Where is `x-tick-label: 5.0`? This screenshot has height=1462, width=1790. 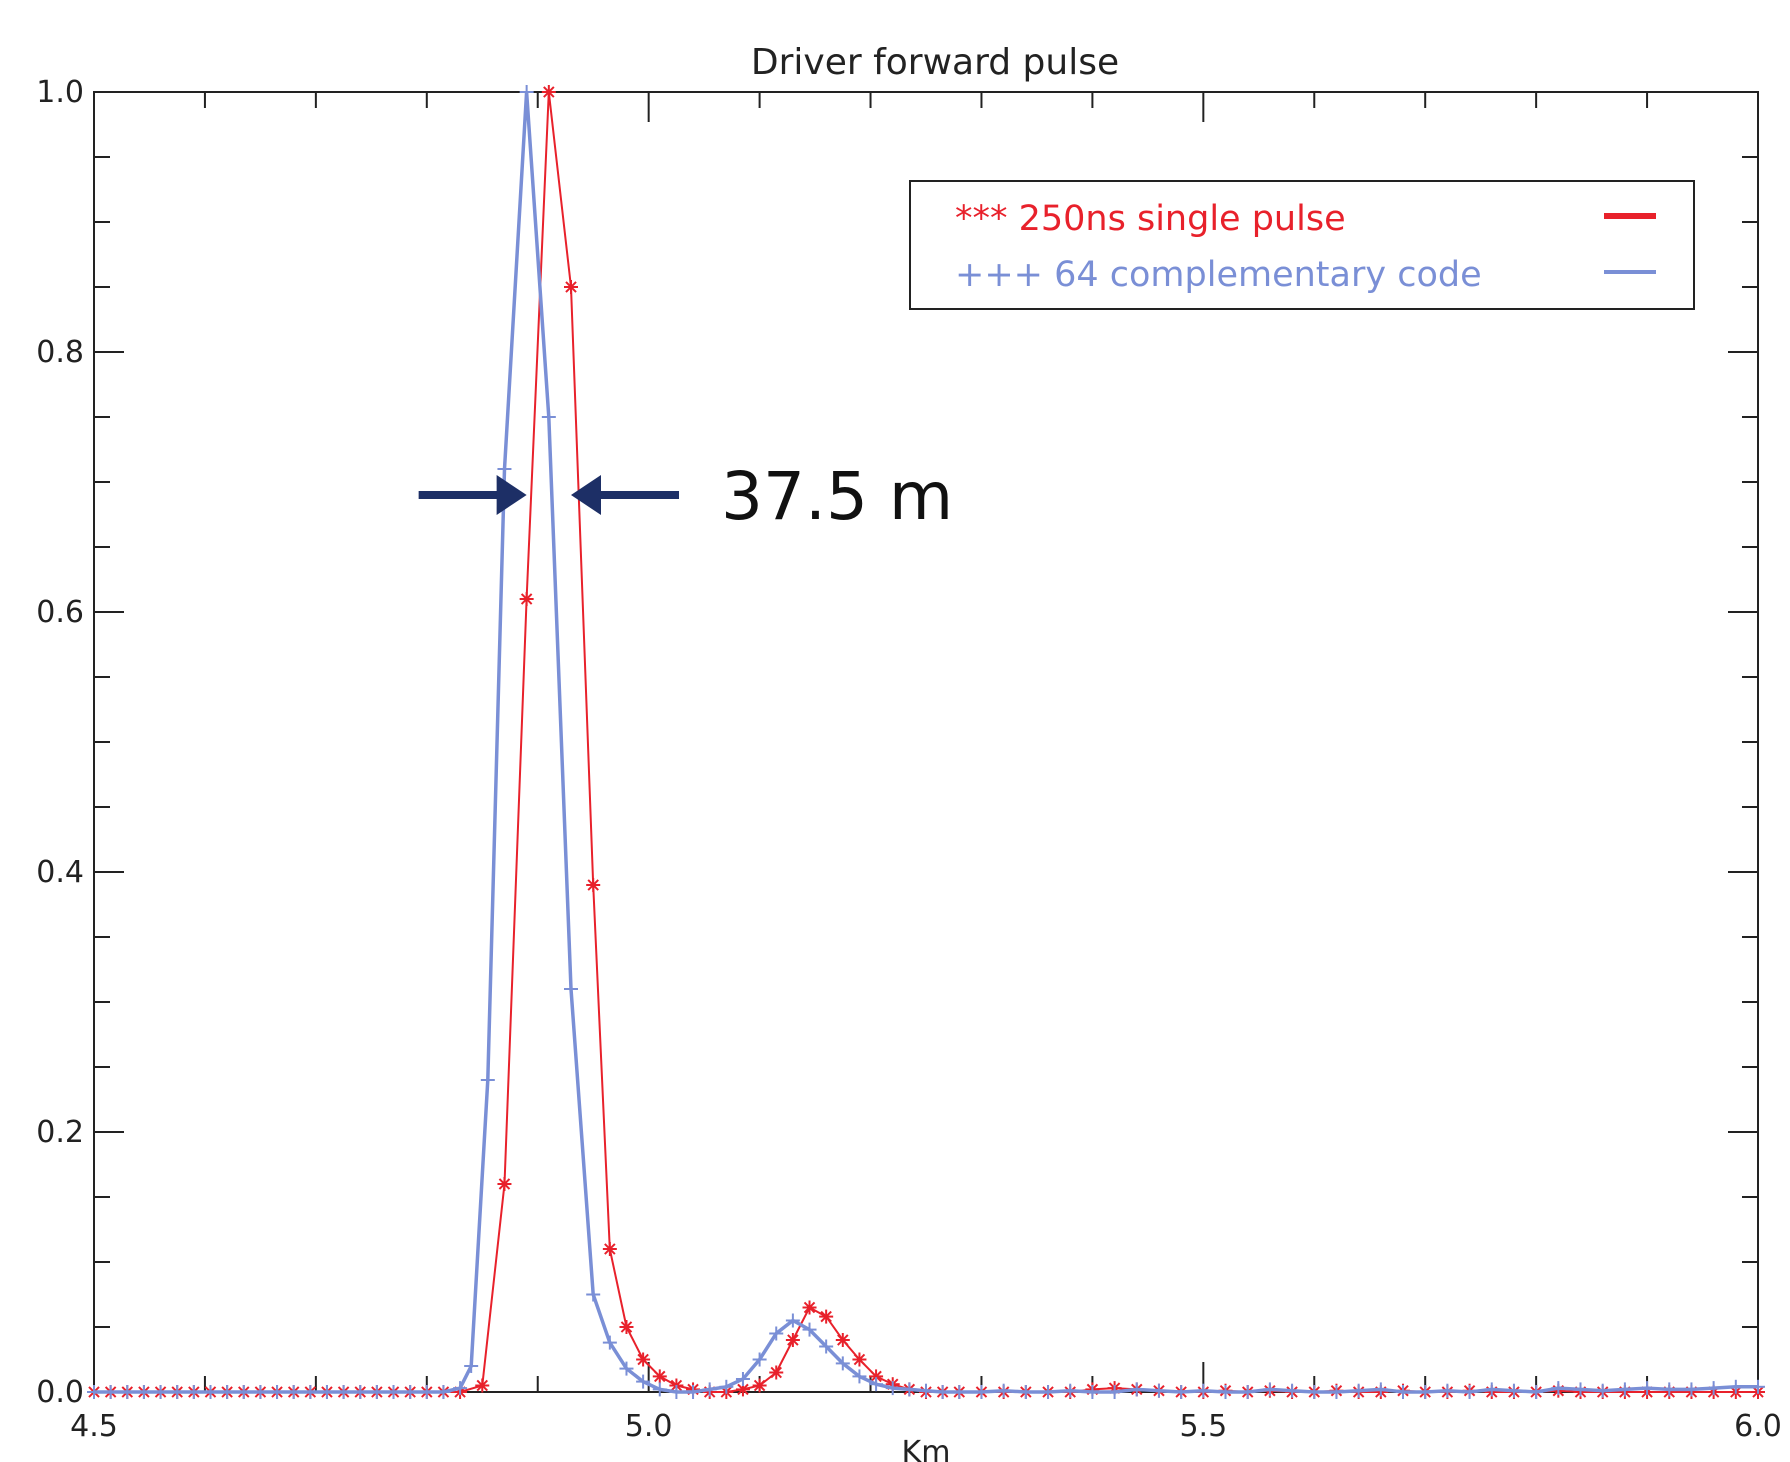 x-tick-label: 5.0 is located at coordinates (649, 1426).